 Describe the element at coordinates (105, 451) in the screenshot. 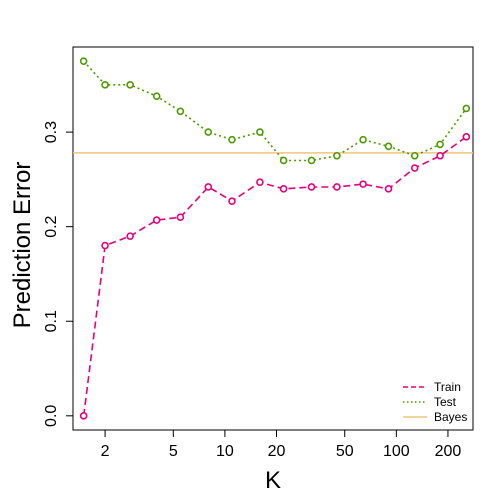

I see `x-tick-label: 2` at that location.